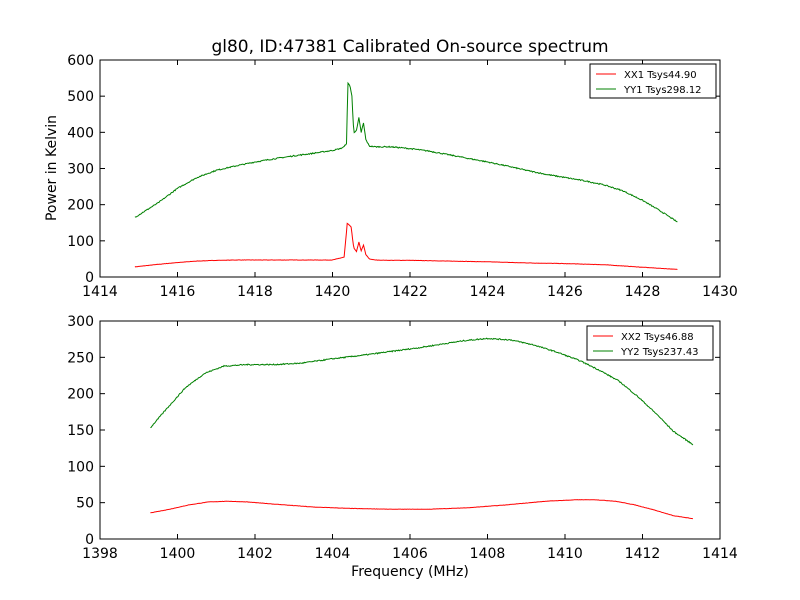 Image resolution: width=800 pixels, height=600 pixels. I want to click on legend: XX2 Tsys46.88 YY2 Tsys237.43, so click(650, 343).